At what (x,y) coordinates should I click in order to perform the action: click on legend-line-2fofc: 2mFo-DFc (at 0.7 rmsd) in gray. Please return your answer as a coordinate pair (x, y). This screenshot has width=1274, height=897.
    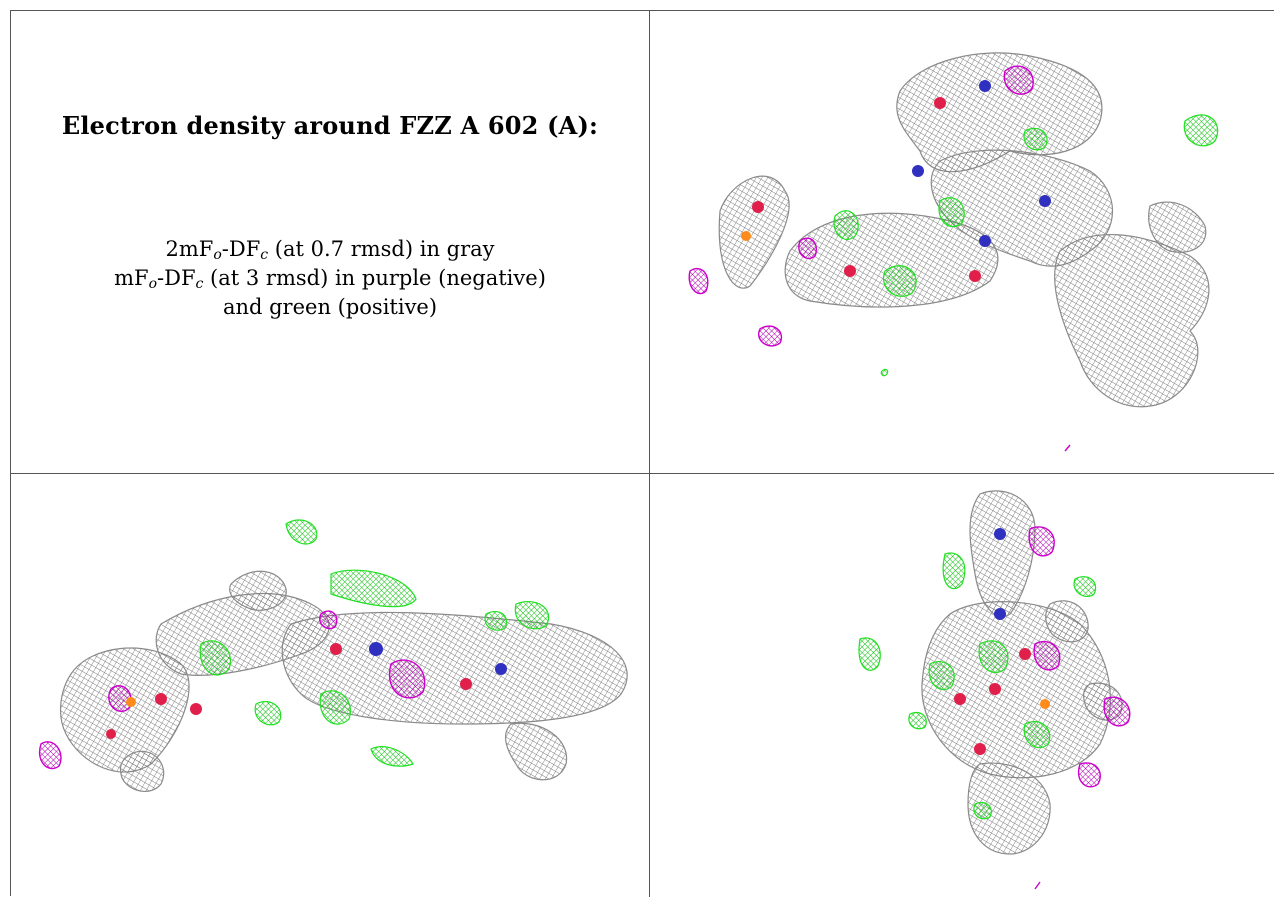
    Looking at the image, I should click on (330, 250).